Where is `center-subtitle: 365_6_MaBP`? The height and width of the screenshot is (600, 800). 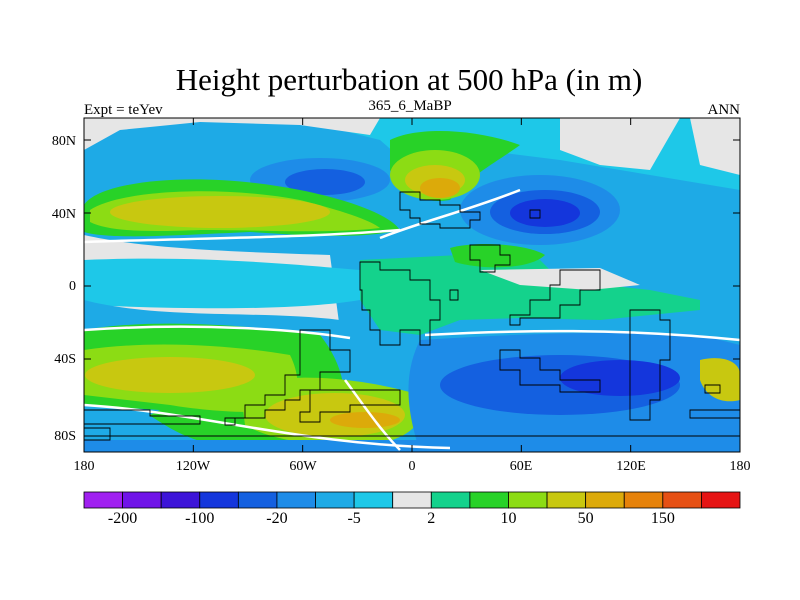 center-subtitle: 365_6_MaBP is located at coordinates (409, 106).